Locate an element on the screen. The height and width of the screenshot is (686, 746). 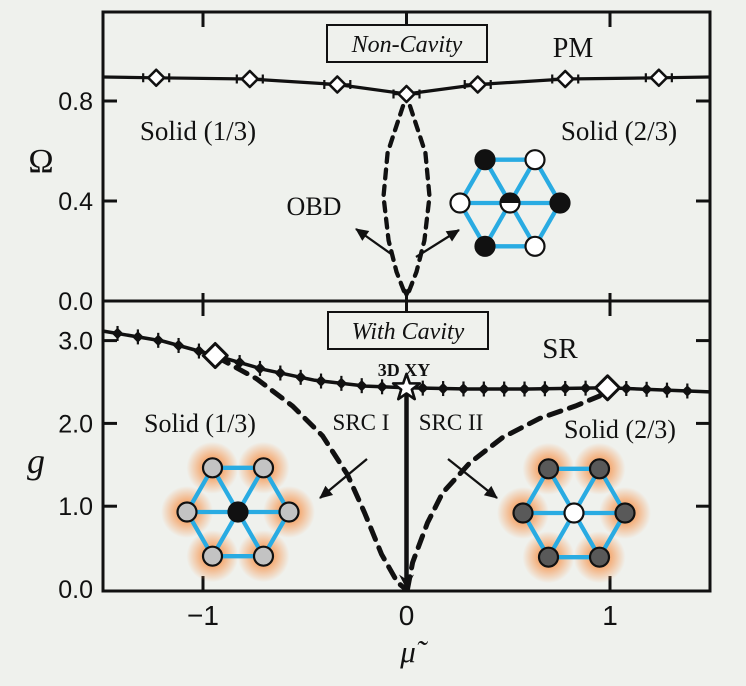
phase-label-src2: SRC II is located at coordinates (451, 422).